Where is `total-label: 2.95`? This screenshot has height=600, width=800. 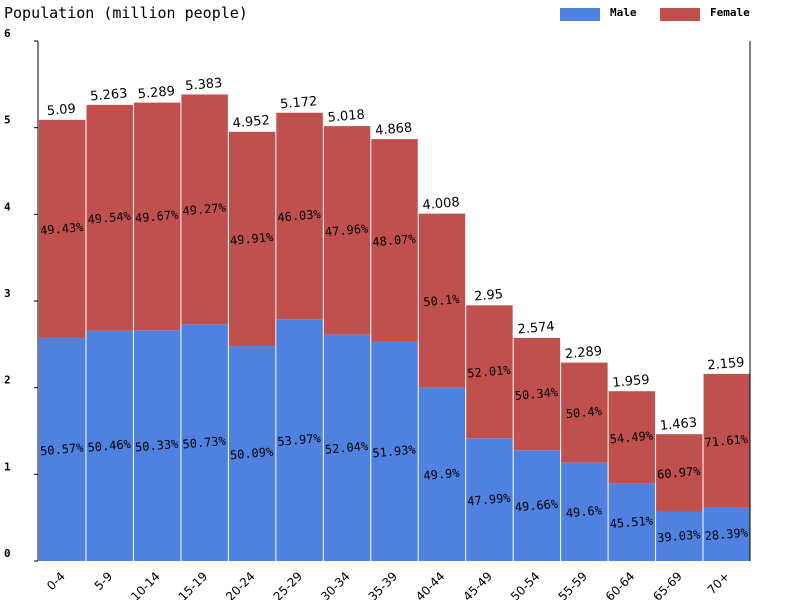
total-label: 2.95 is located at coordinates (489, 295).